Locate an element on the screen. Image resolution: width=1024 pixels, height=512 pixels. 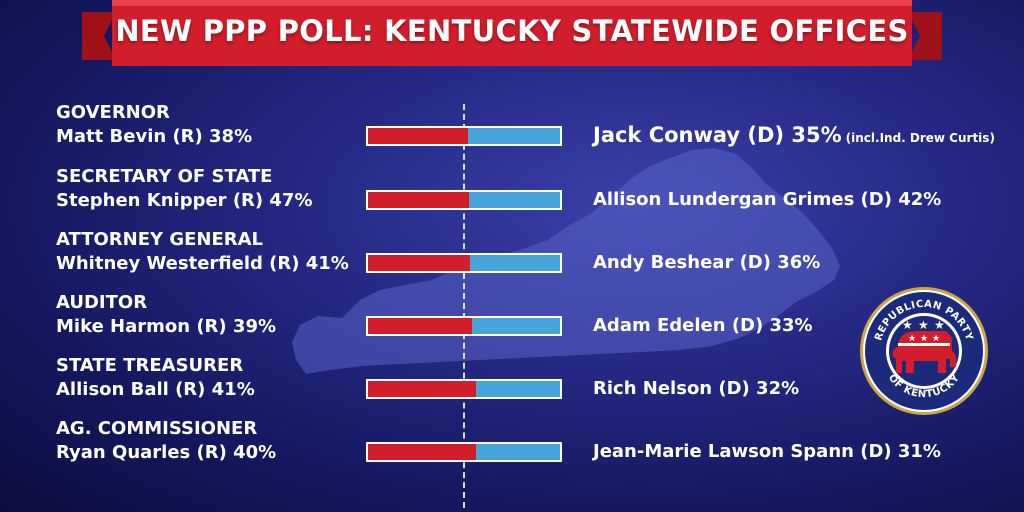
office-label: AUDITOR is located at coordinates (102, 302).